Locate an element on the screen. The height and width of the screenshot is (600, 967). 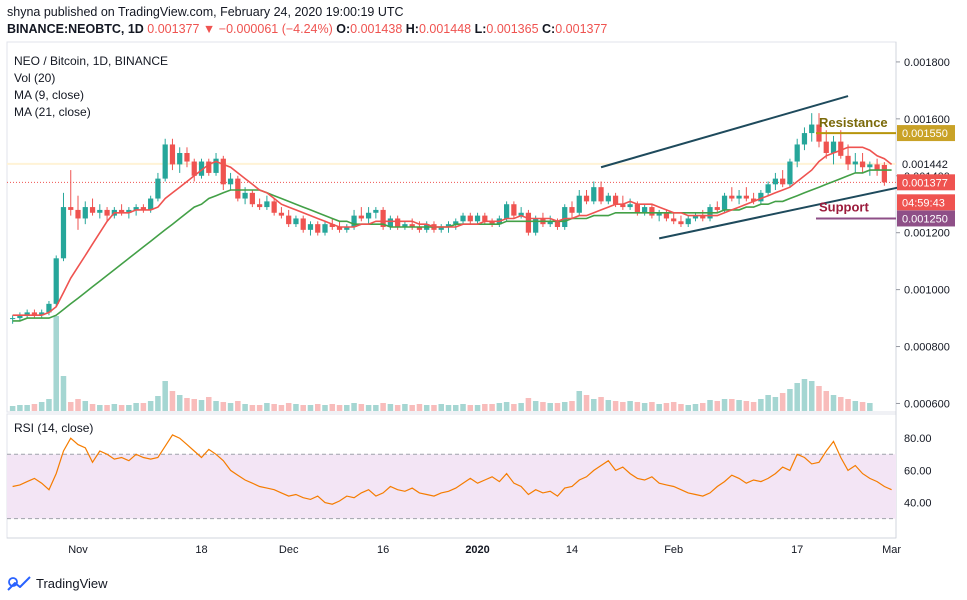
footer-brand: TradingView is located at coordinates (72, 583).